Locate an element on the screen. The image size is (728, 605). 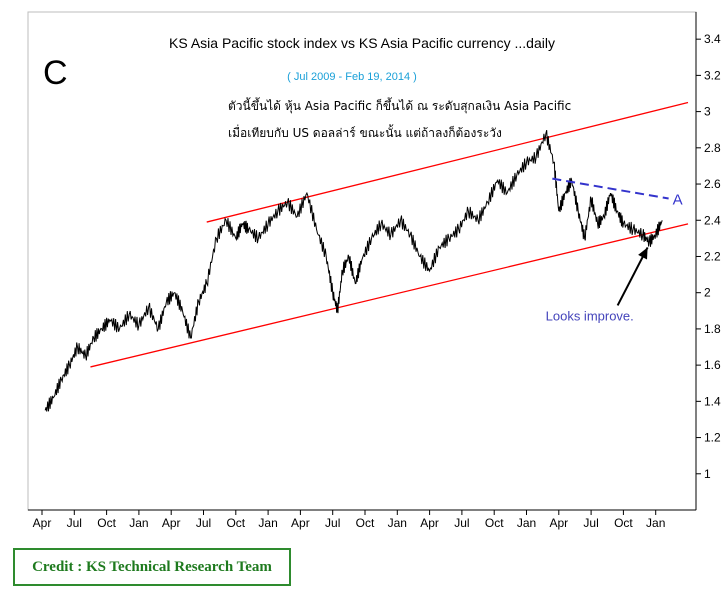
y-tick-label: 1.2 is located at coordinates (712, 438).